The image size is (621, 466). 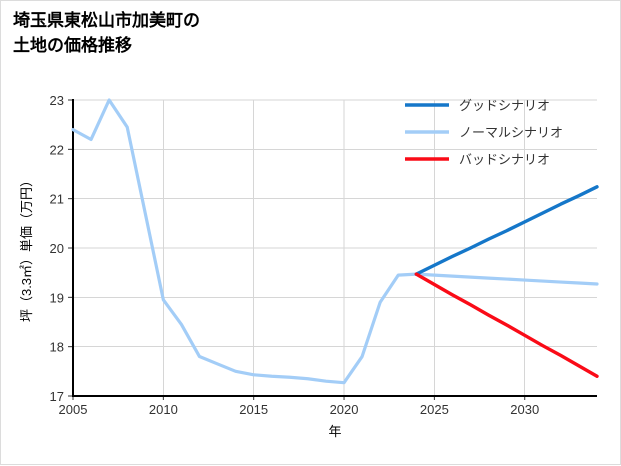 I want to click on y-tick-label: 19, so click(x=57, y=297).